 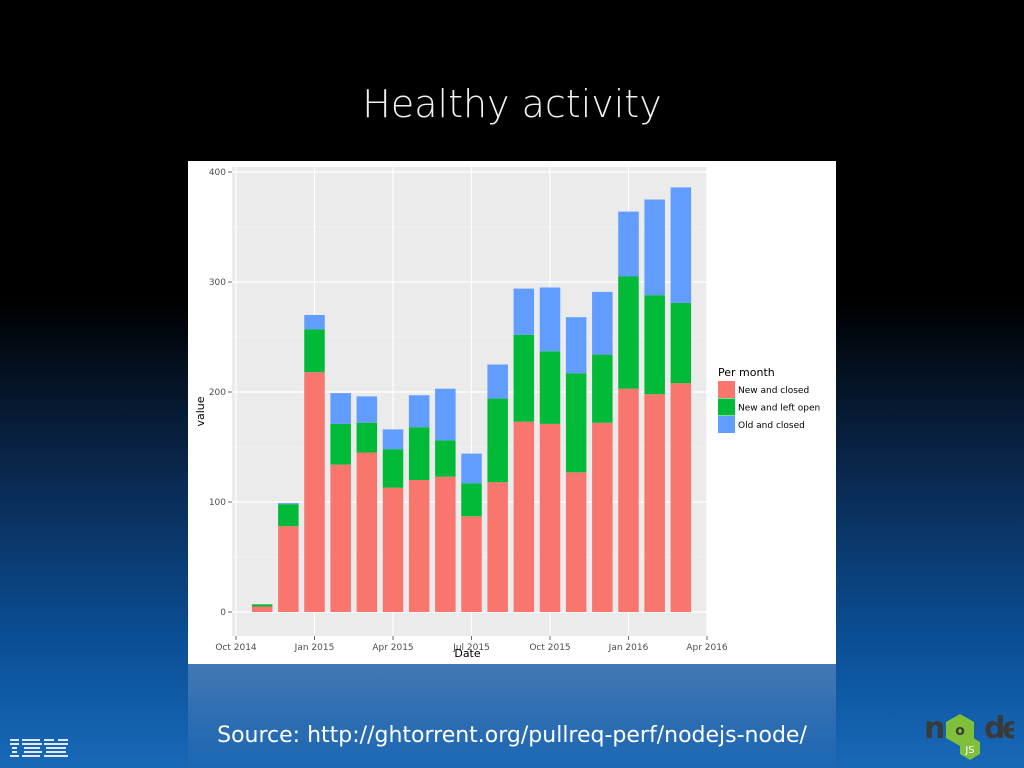 What do you see at coordinates (934, 728) in the screenshot?
I see `svg-text: n` at bounding box center [934, 728].